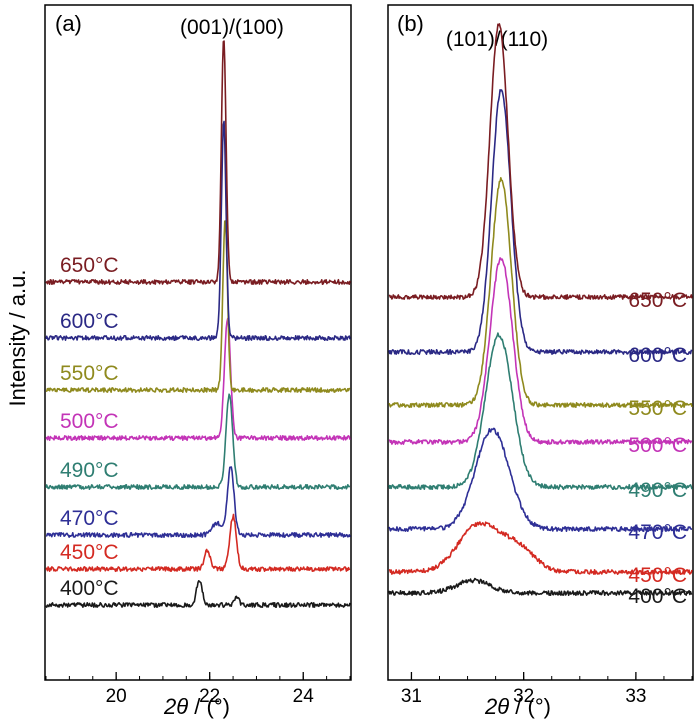 This screenshot has width=700, height=724. I want to click on panel-a-label: (a), so click(68, 23).